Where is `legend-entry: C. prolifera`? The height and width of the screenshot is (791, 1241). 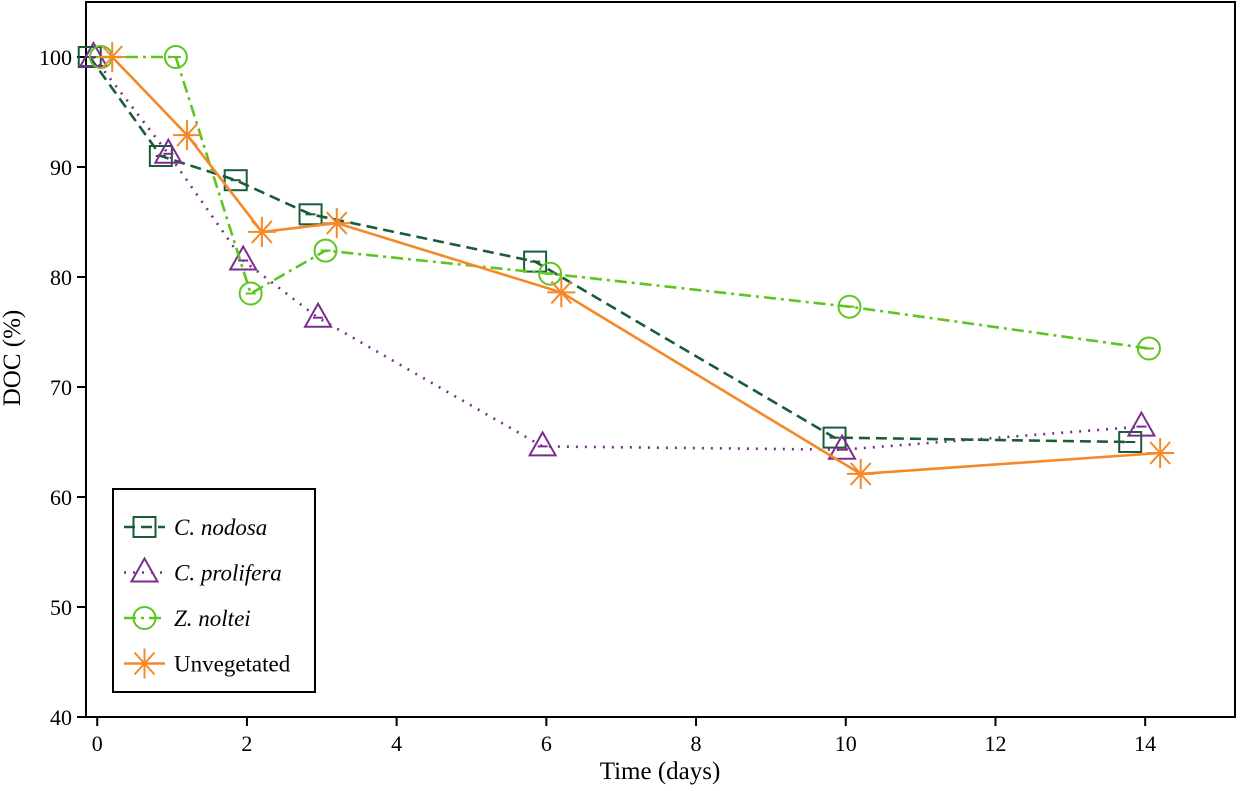
legend-entry: C. prolifera is located at coordinates (203, 571).